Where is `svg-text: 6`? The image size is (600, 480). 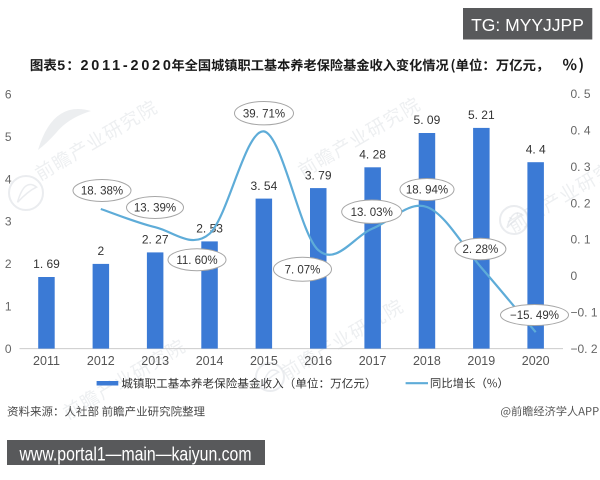 svg-text: 6 is located at coordinates (8, 95).